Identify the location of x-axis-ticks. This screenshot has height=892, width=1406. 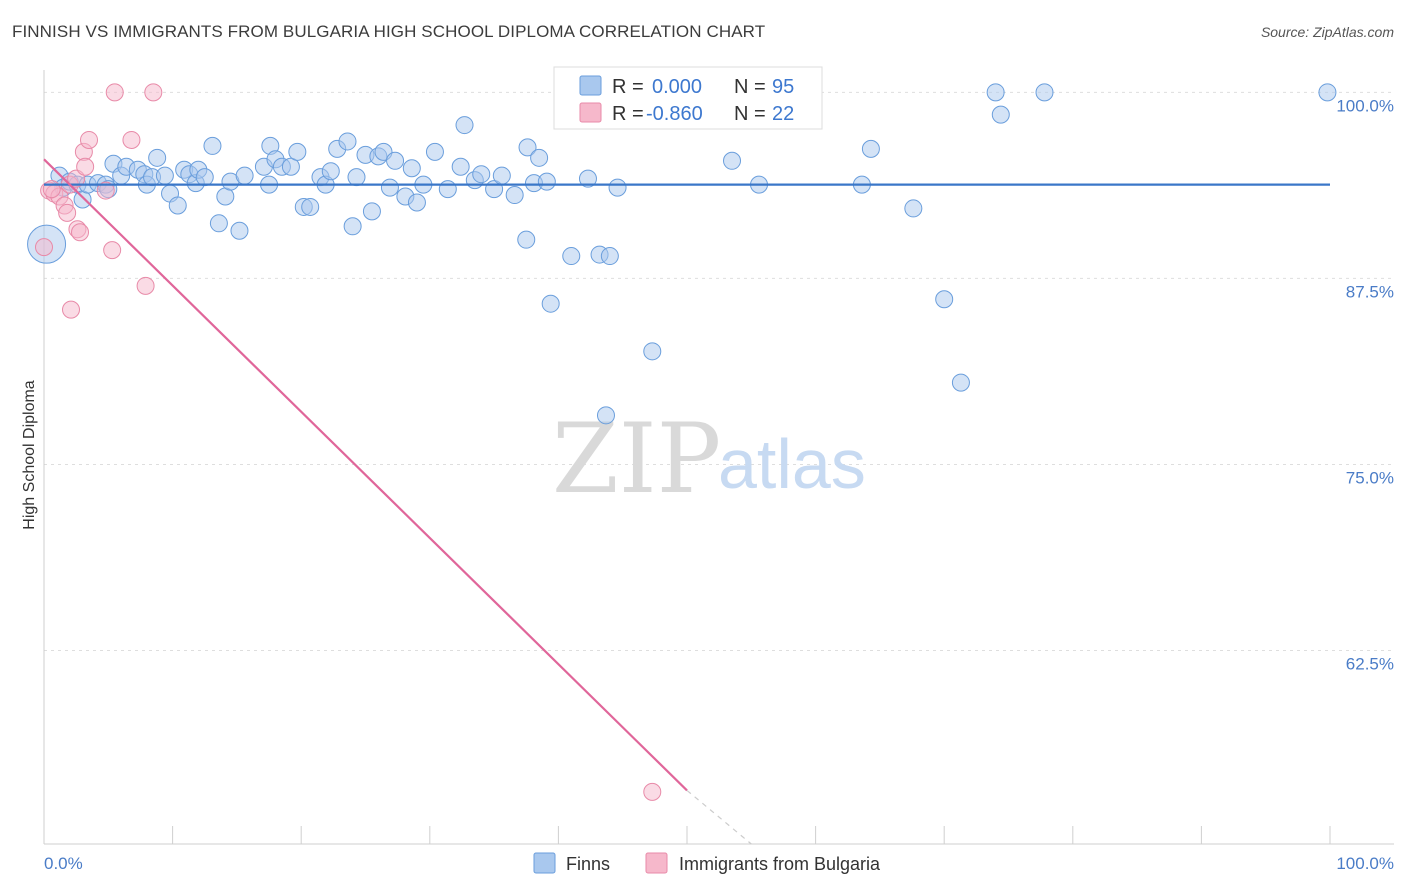
(687, 835).